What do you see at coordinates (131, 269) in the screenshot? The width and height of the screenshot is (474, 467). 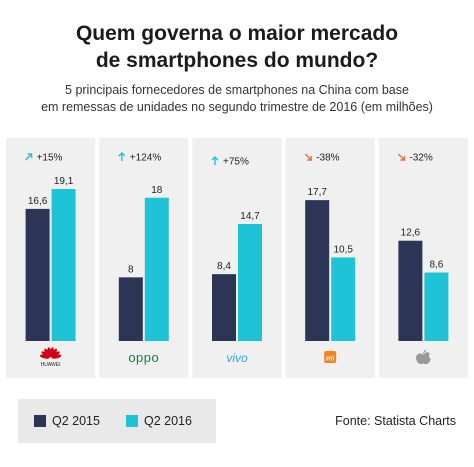 I see `data-label-oppo-q2-2015: 8` at bounding box center [131, 269].